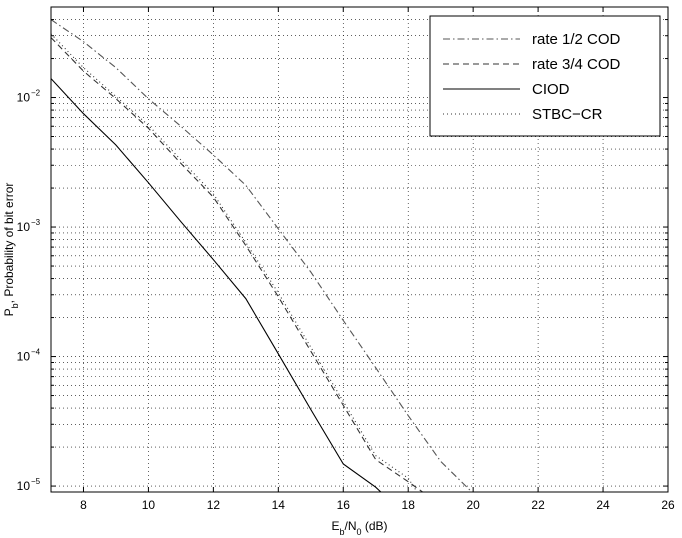 This screenshot has height=538, width=682. What do you see at coordinates (83, 505) in the screenshot?
I see `x-tick-label: 8` at bounding box center [83, 505].